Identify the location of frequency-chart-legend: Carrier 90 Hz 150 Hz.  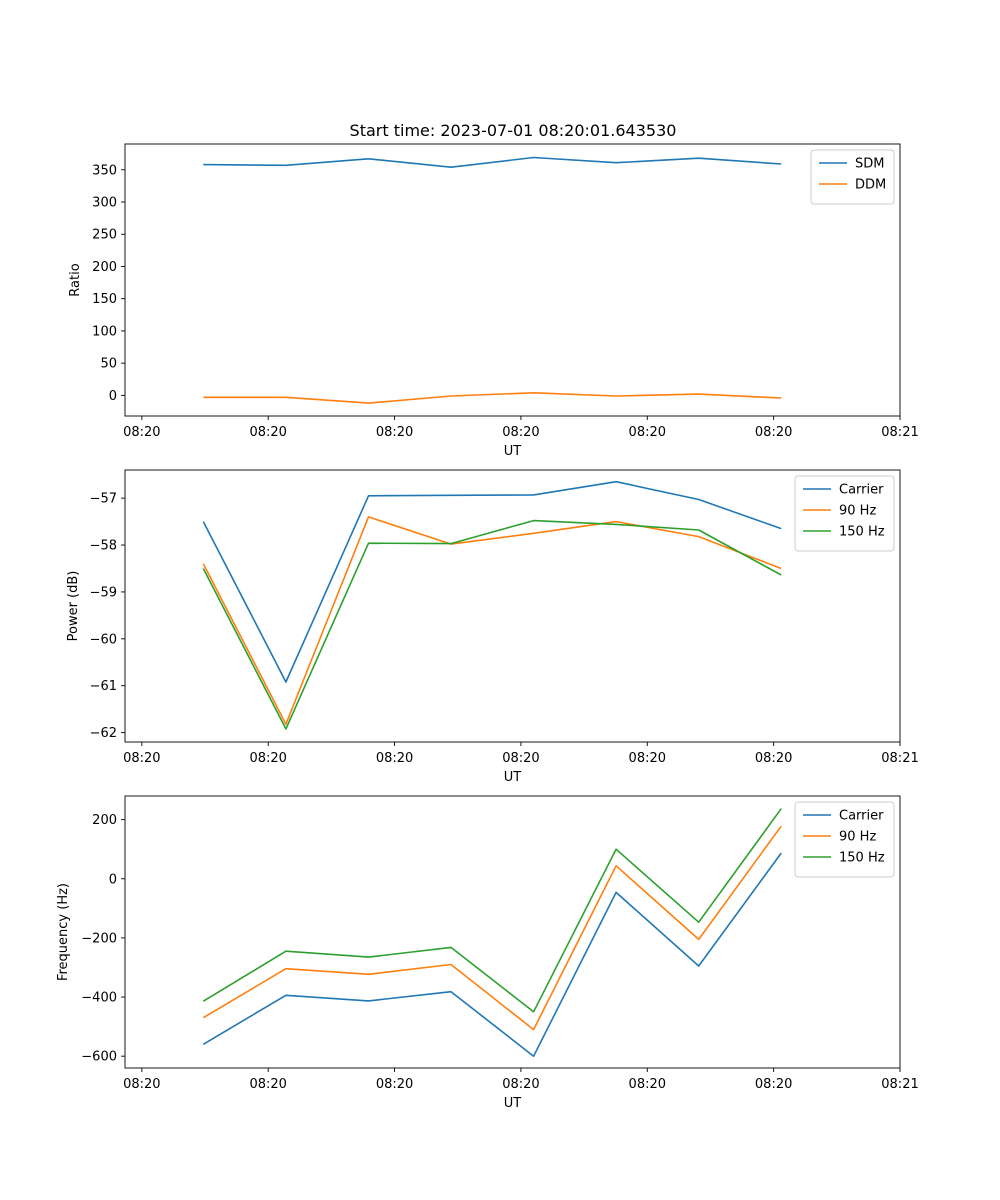
(844, 839).